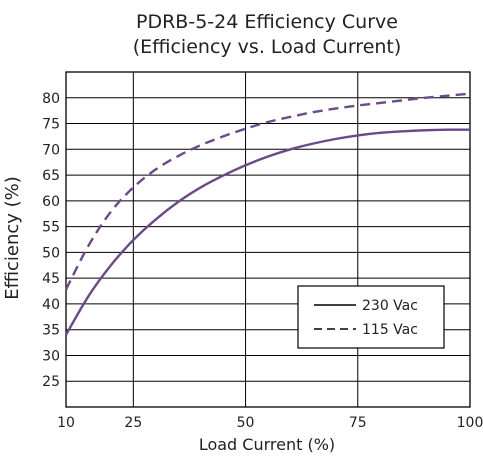 Image resolution: width=483 pixels, height=458 pixels. Describe the element at coordinates (390, 306) in the screenshot. I see `legend-label: 230 Vac` at that location.